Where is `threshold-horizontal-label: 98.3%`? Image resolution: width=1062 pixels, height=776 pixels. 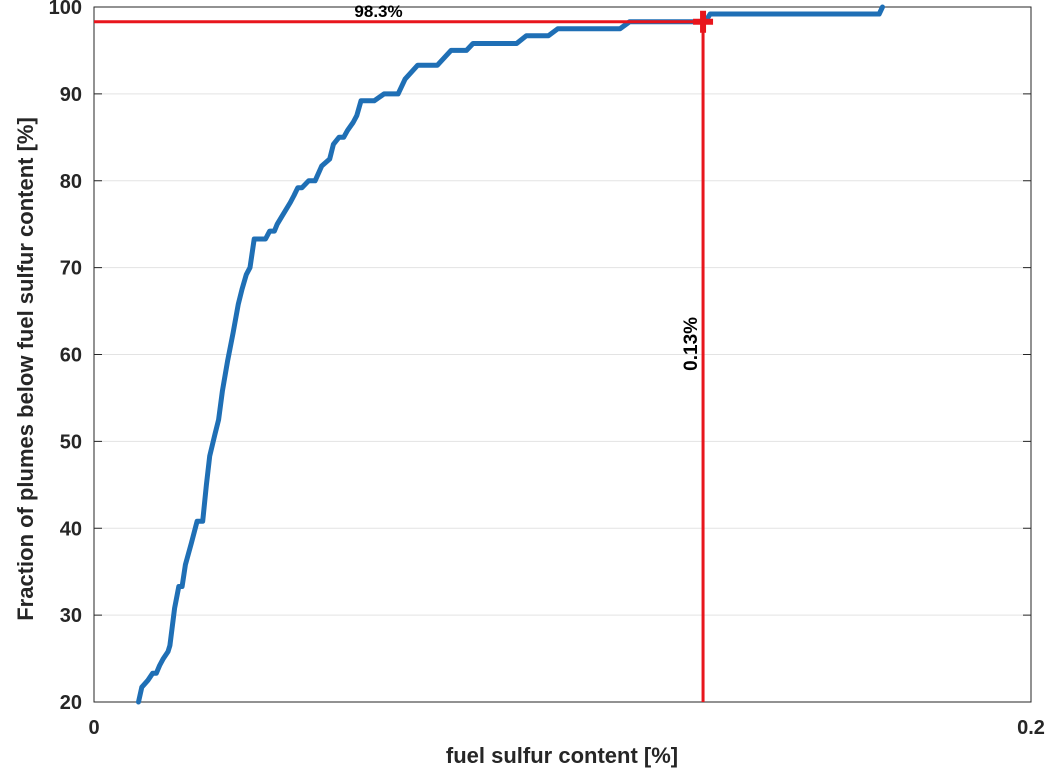
threshold-horizontal-label: 98.3% is located at coordinates (378, 11).